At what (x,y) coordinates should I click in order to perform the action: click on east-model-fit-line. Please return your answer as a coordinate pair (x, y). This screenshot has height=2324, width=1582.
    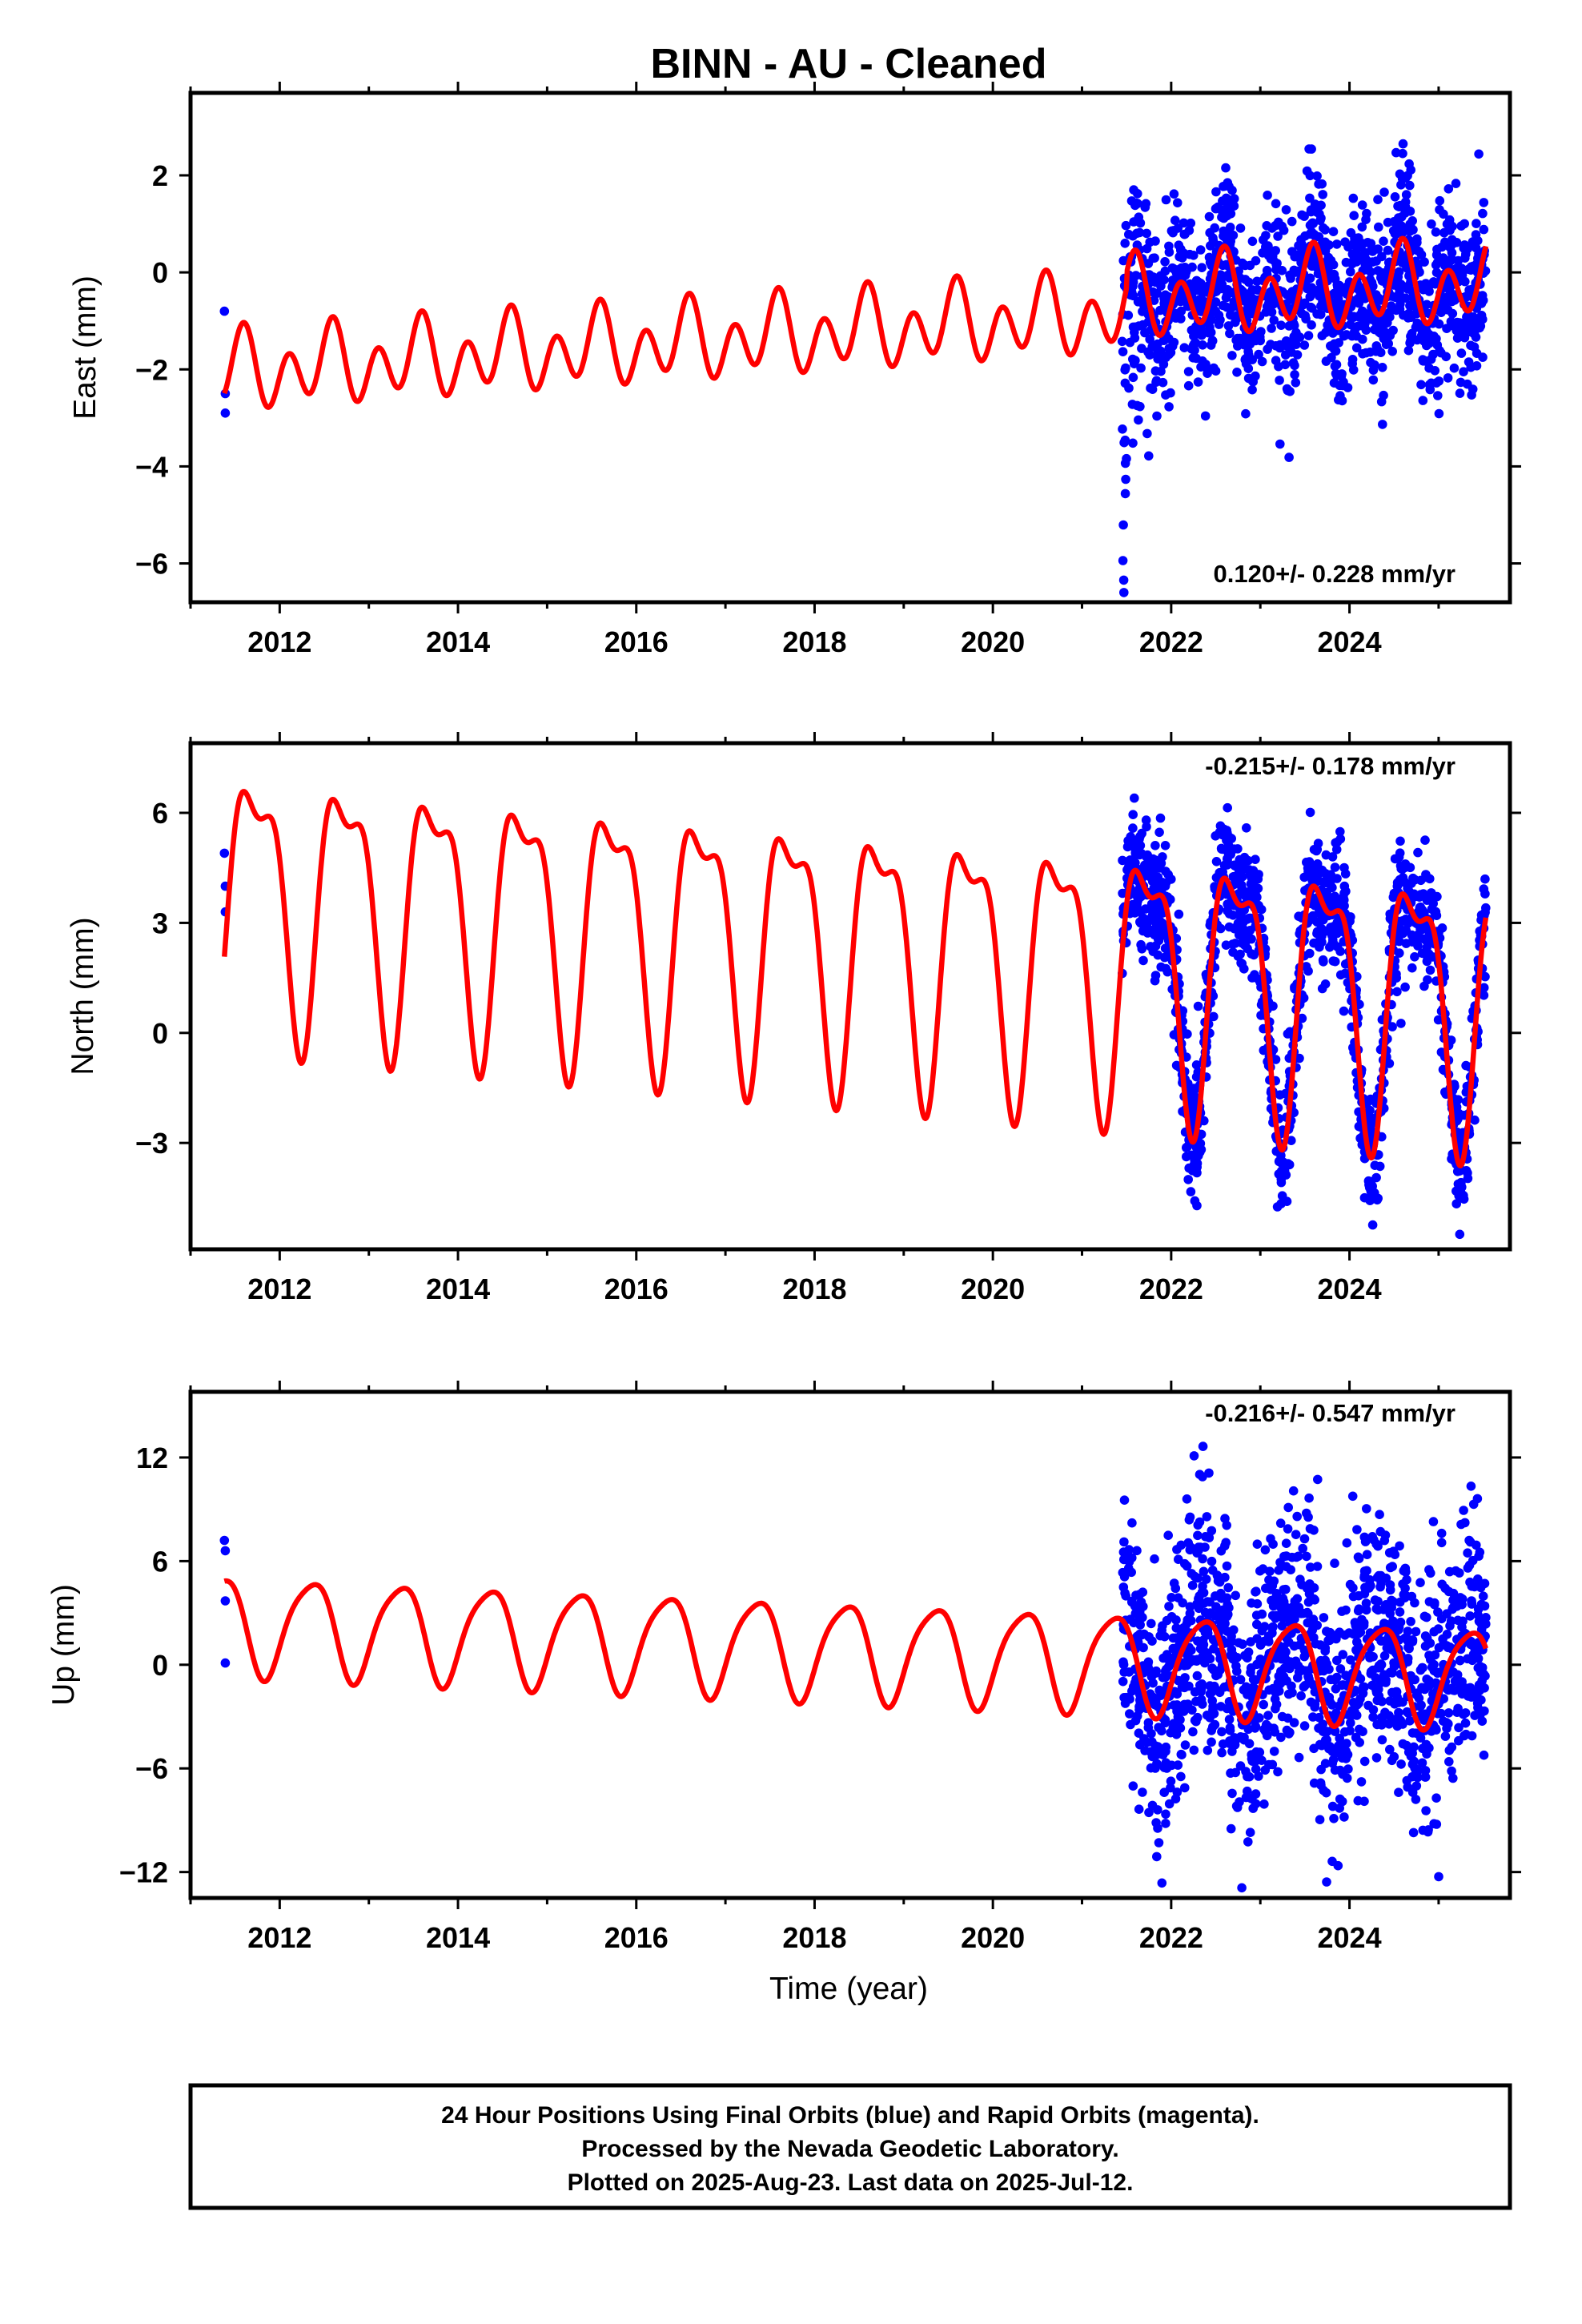
    Looking at the image, I should click on (855, 322).